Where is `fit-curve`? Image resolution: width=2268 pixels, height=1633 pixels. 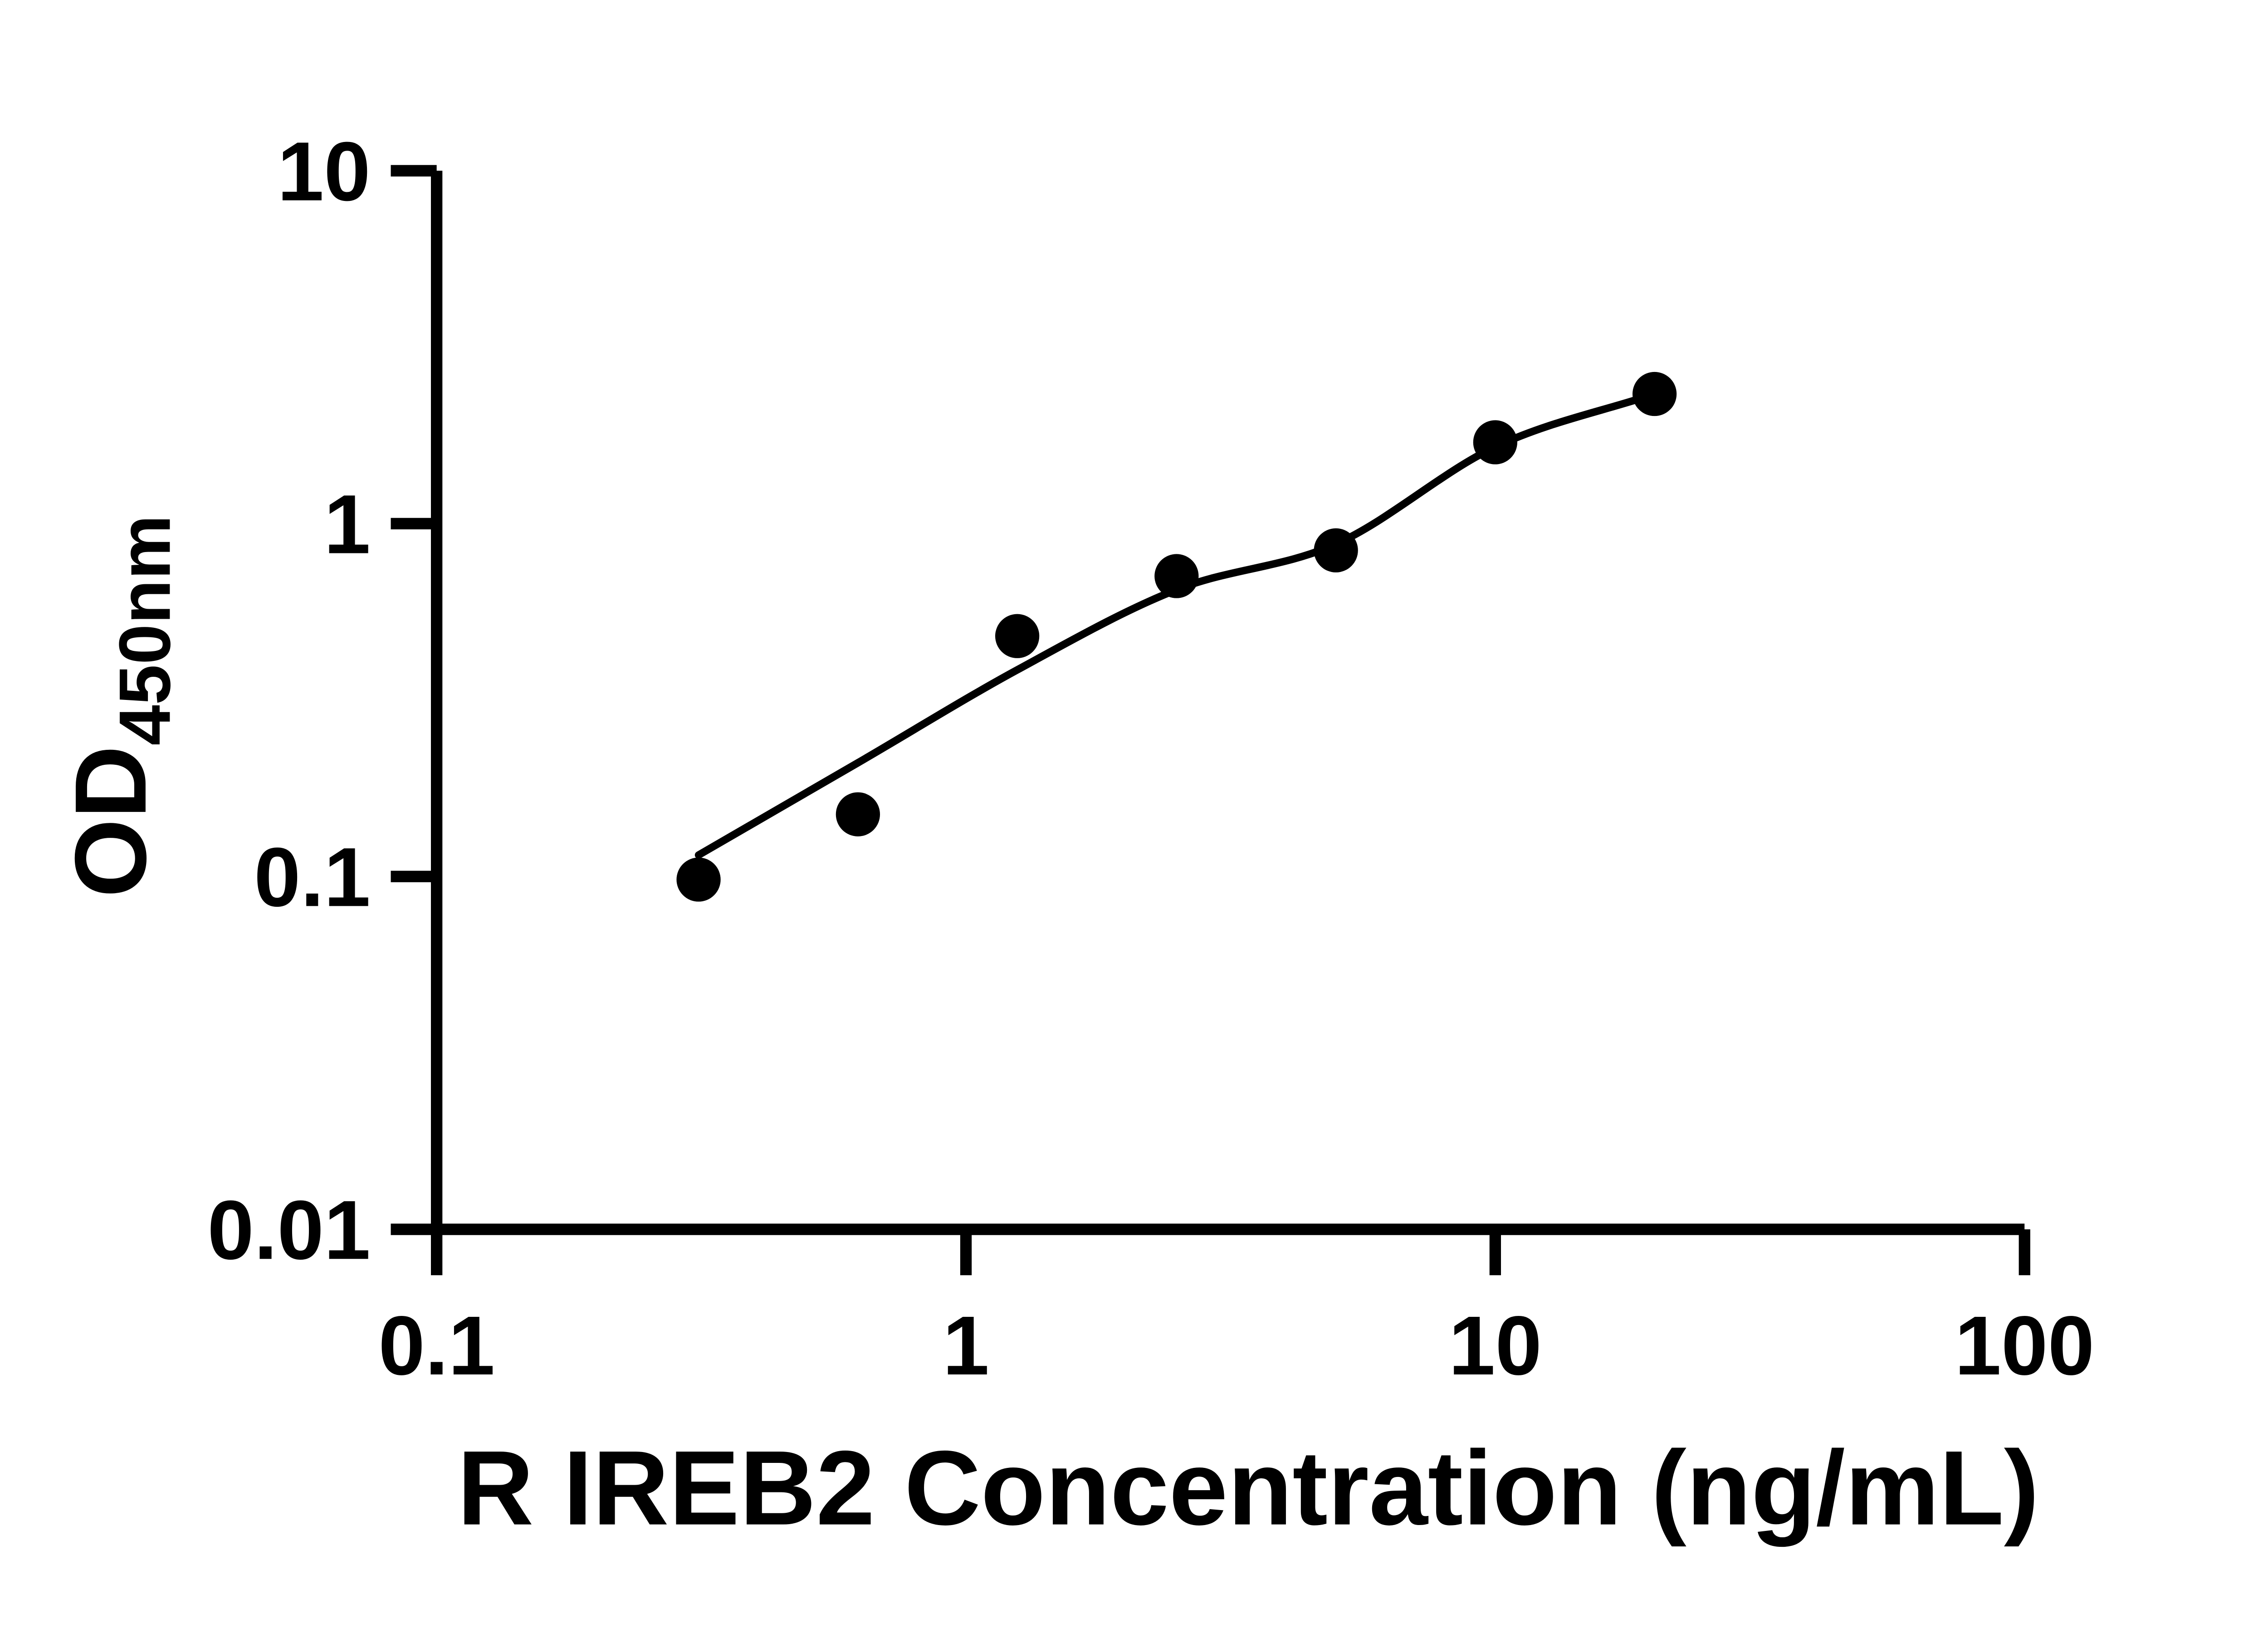 fit-curve is located at coordinates (1176, 624).